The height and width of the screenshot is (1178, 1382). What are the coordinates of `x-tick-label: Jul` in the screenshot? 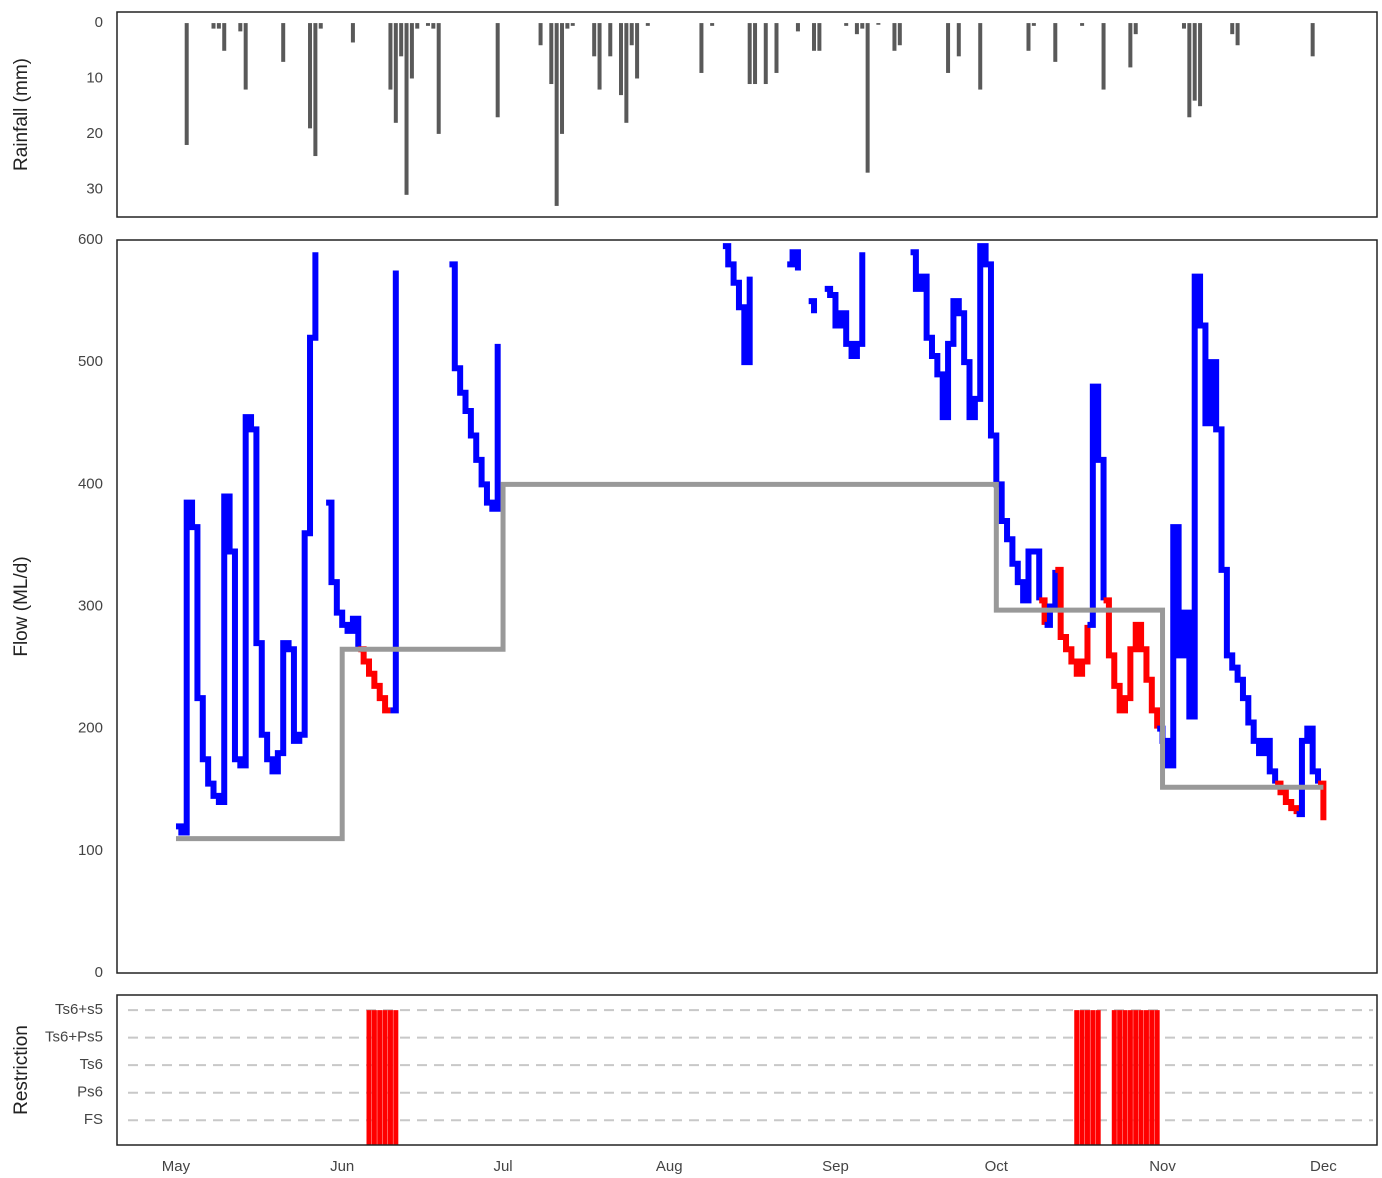 It's located at (502, 1166).